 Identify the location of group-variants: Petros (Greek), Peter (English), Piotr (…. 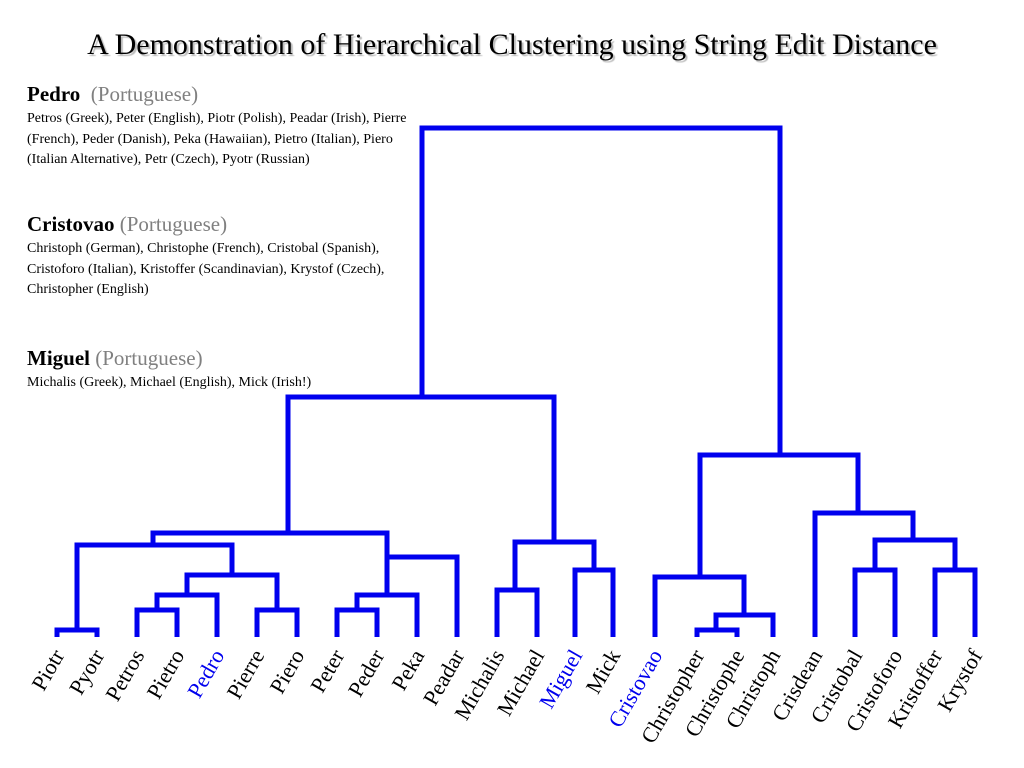
(217, 139).